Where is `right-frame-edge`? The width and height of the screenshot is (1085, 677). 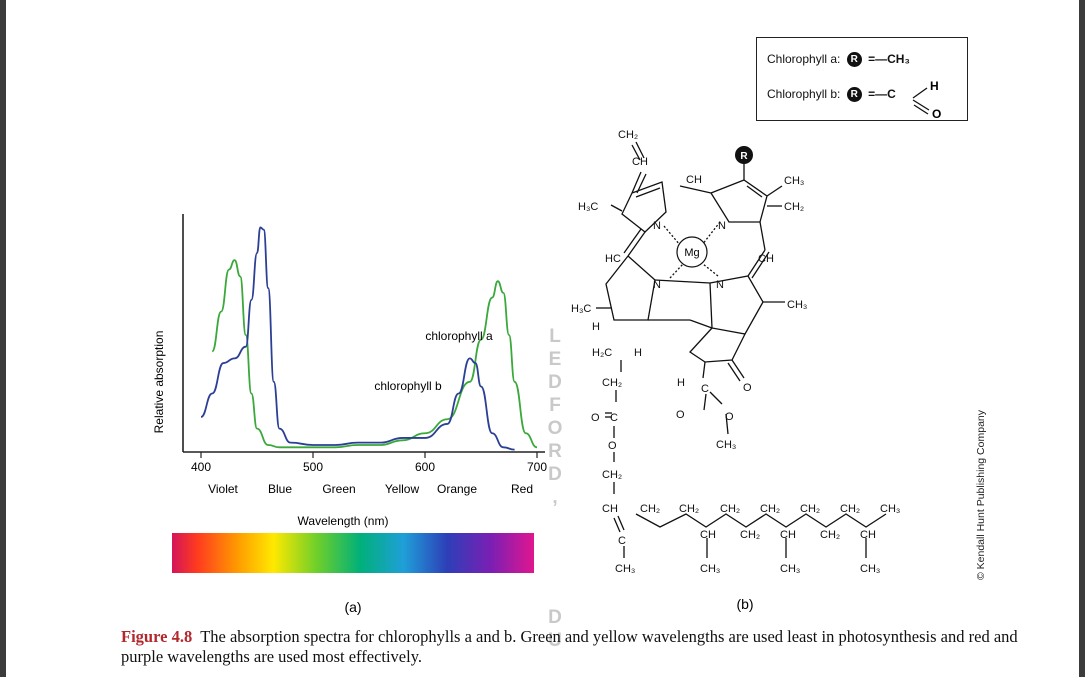 right-frame-edge is located at coordinates (1082, 338).